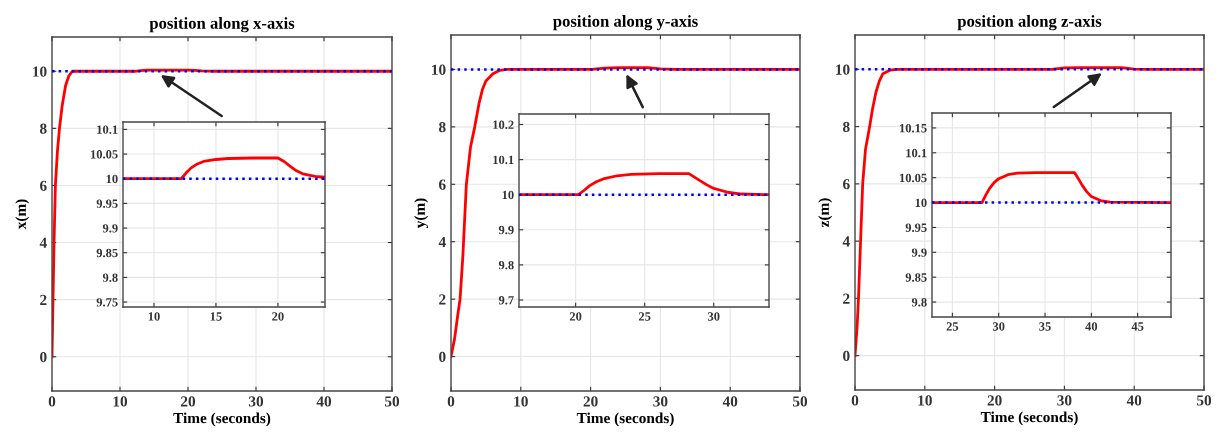 This screenshot has width=1225, height=441. What do you see at coordinates (1045, 326) in the screenshot?
I see `x-tick-label: 35` at bounding box center [1045, 326].